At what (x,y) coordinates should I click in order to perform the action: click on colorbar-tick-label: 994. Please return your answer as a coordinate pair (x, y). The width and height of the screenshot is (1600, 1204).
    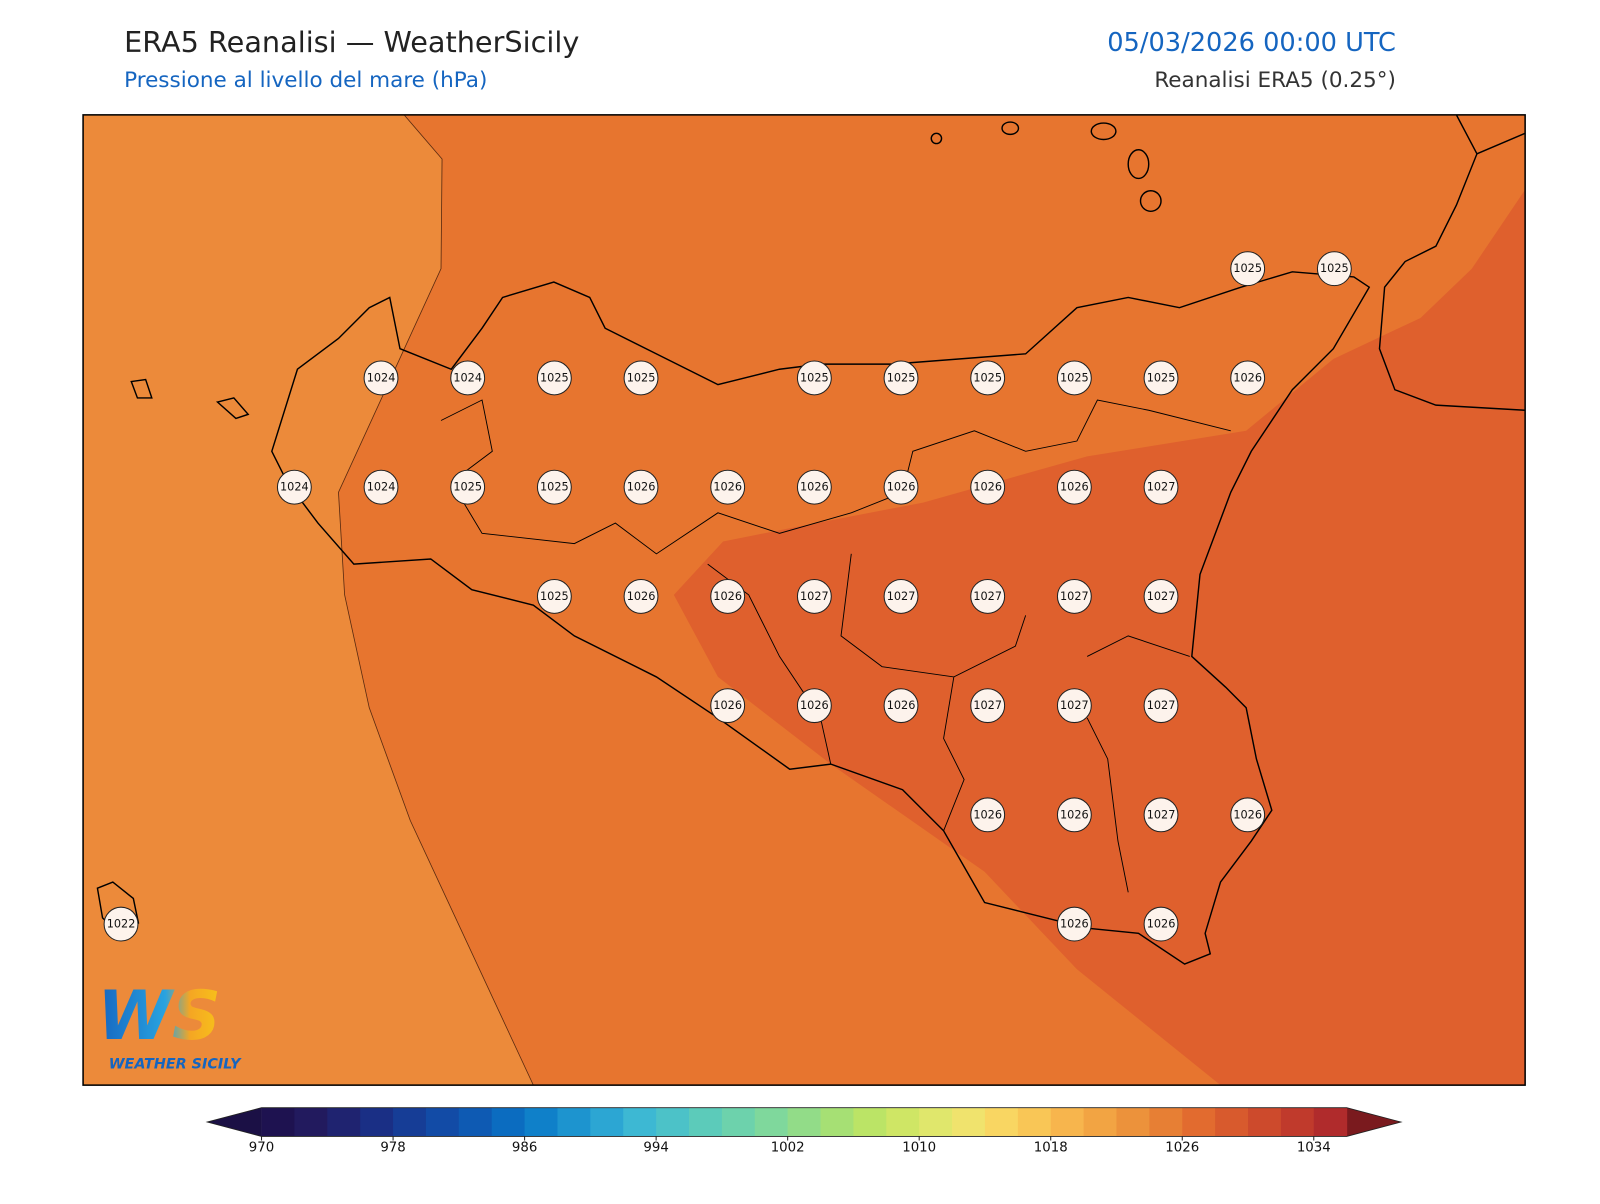
    Looking at the image, I should click on (655, 1148).